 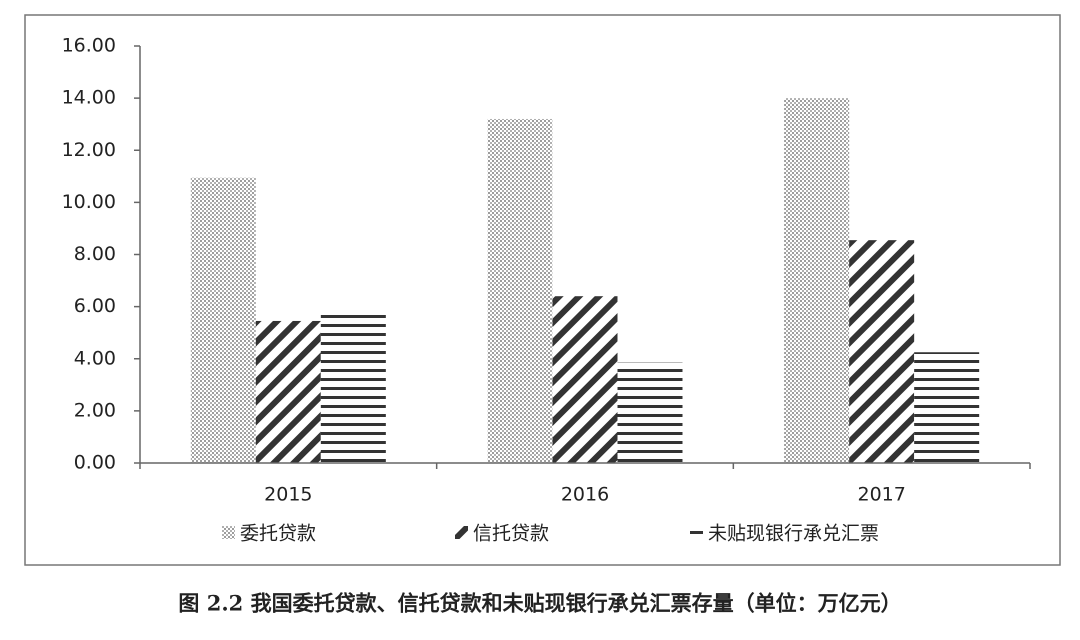 What do you see at coordinates (89, 150) in the screenshot?
I see `y-tick-label: 12.00` at bounding box center [89, 150].